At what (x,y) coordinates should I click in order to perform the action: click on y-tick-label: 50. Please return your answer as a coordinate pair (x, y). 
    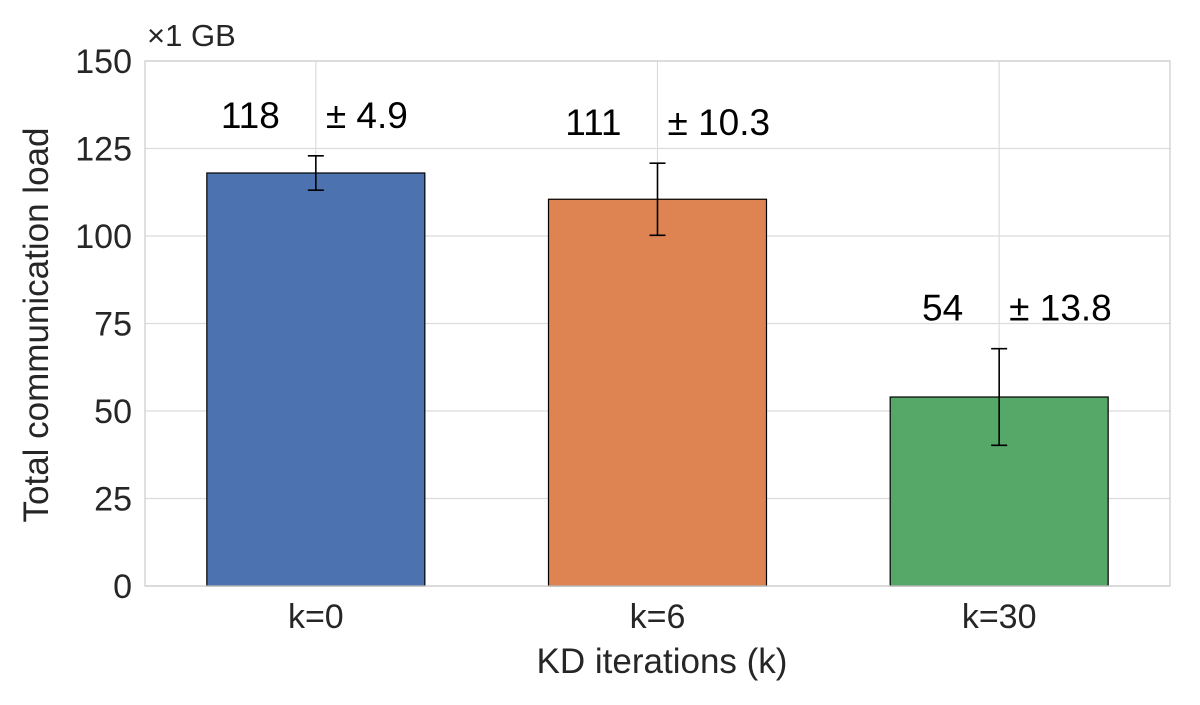
    Looking at the image, I should click on (113, 412).